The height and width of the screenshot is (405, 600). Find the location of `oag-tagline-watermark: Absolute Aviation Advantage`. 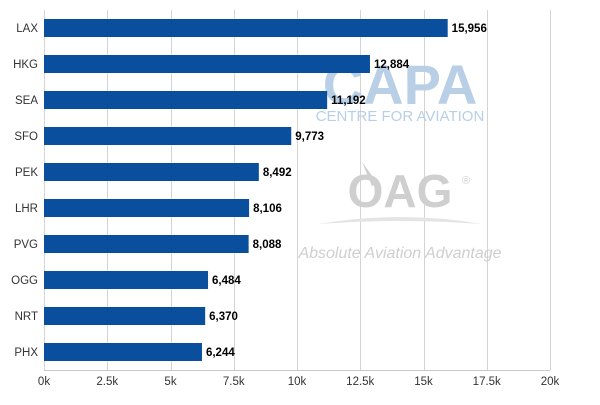

oag-tagline-watermark: Absolute Aviation Advantage is located at coordinates (399, 253).